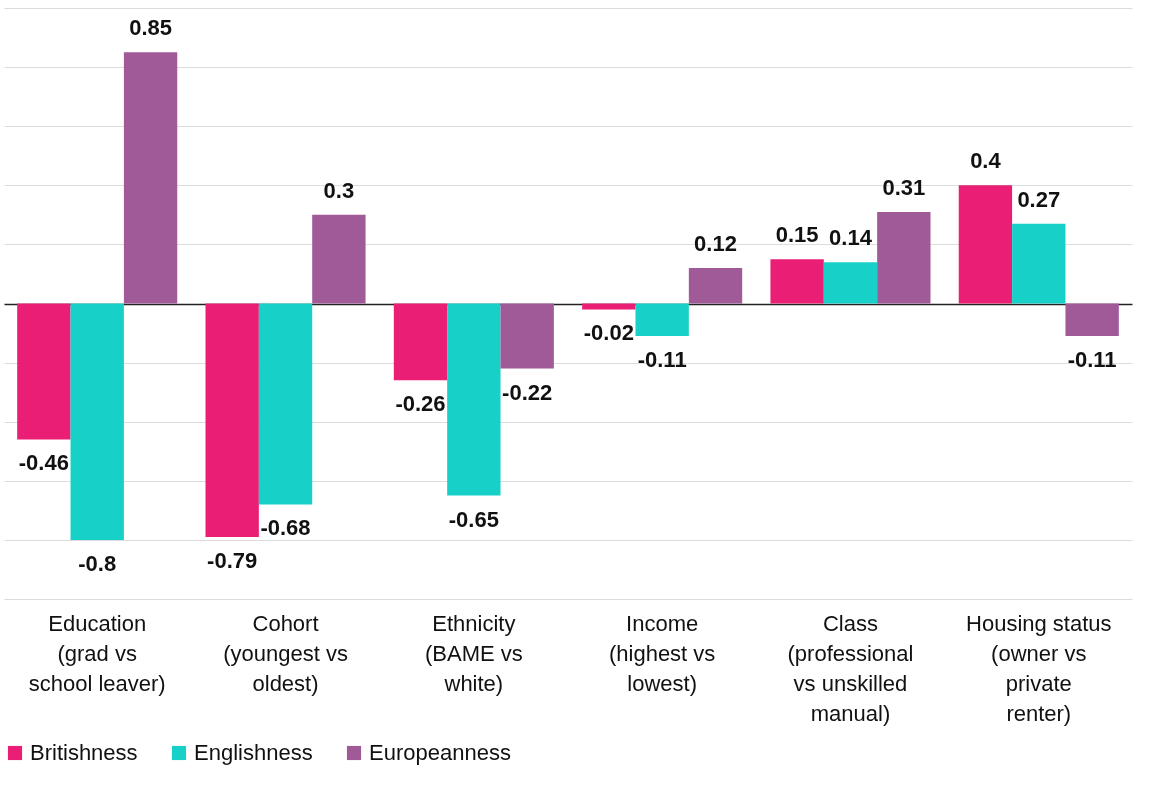  What do you see at coordinates (986, 161) in the screenshot?
I see `data-label: 0.4` at bounding box center [986, 161].